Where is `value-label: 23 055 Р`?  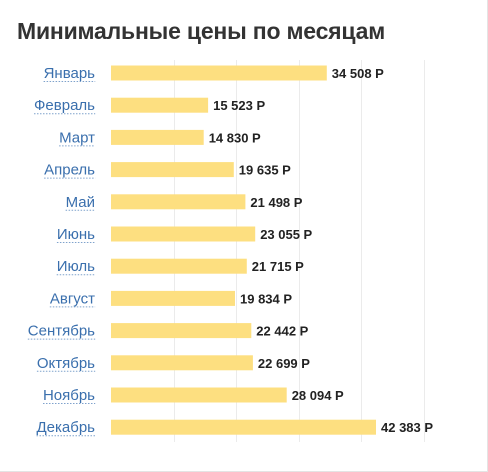 value-label: 23 055 Р is located at coordinates (286, 234).